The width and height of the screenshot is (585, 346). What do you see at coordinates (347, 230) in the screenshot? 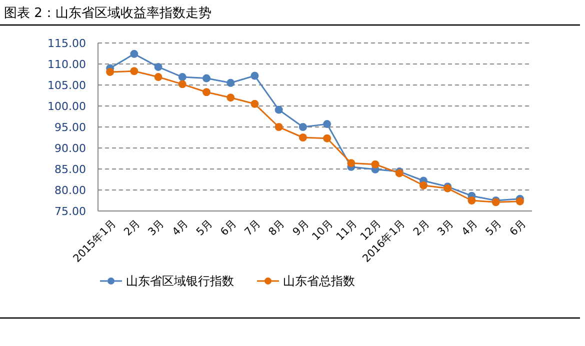
I see `x-tick-label: 11月` at bounding box center [347, 230].